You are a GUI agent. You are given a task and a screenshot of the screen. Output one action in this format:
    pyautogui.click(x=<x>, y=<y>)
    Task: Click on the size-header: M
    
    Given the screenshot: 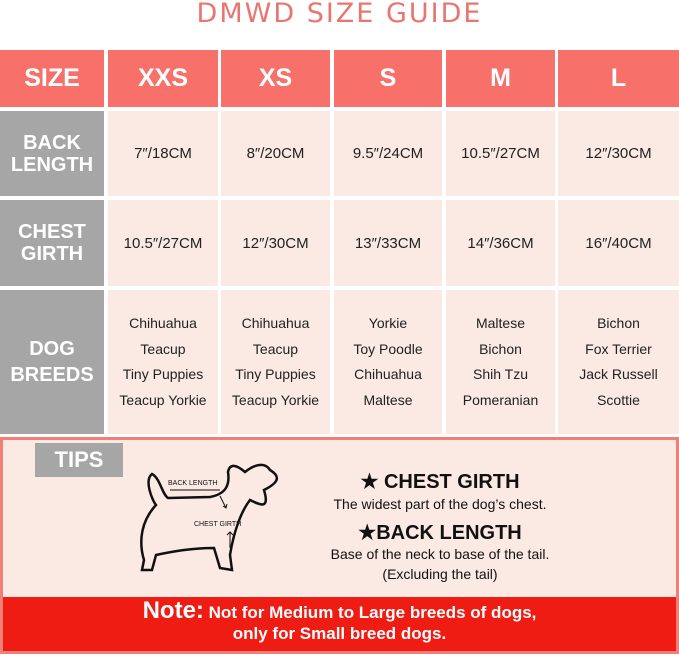 What is the action you would take?
    pyautogui.click(x=500, y=78)
    